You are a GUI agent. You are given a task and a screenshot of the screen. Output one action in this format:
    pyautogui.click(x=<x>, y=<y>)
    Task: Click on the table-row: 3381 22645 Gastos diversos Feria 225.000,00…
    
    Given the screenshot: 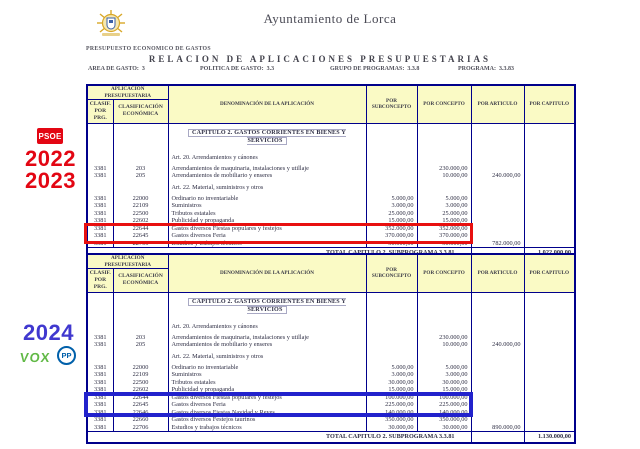 What is the action you would take?
    pyautogui.click(x=331, y=405)
    